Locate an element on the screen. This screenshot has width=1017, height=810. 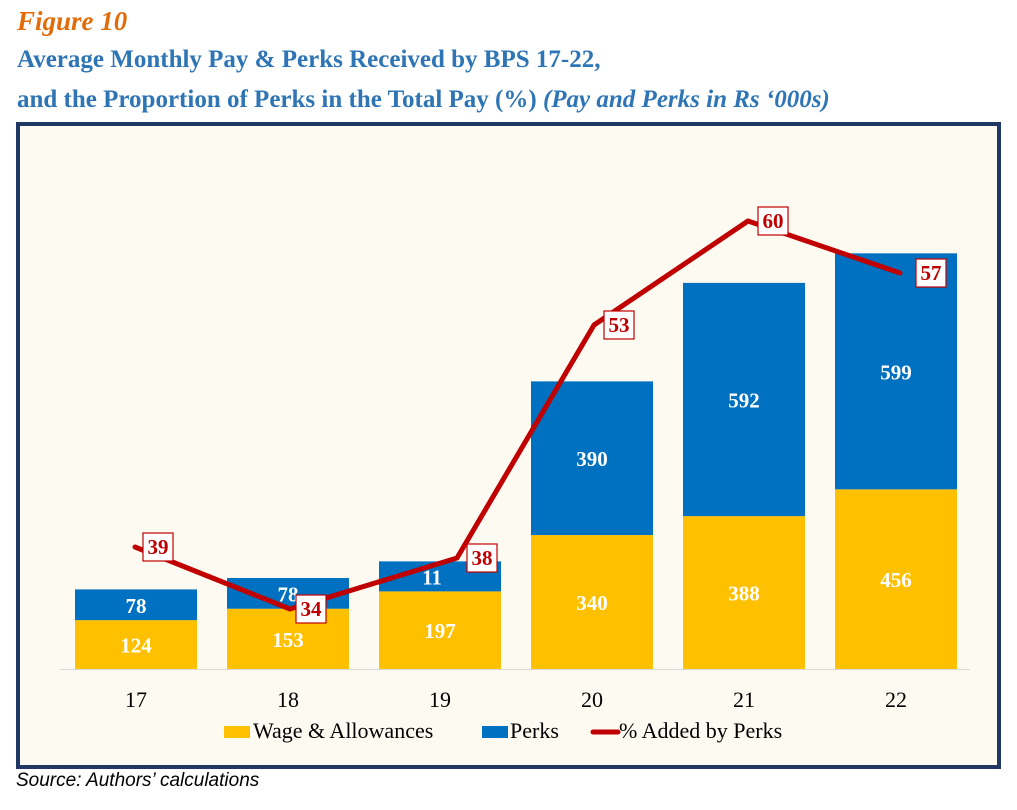
line-label-20: 53 is located at coordinates (619, 325).